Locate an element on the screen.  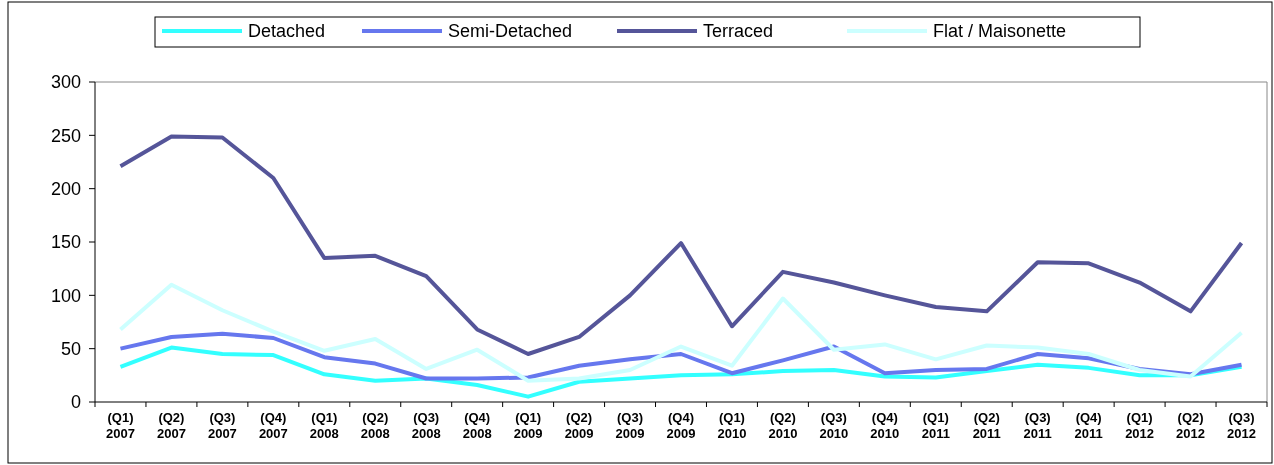
x-tick-label: (Q2) 2012 is located at coordinates (1191, 425).